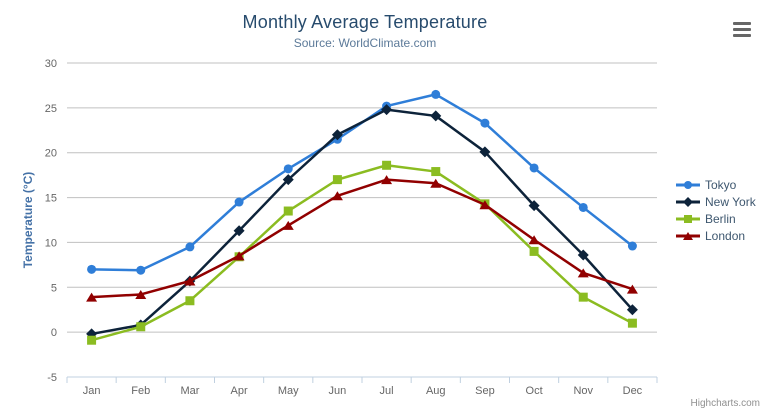 This screenshot has width=769, height=416. Describe the element at coordinates (189, 391) in the screenshot. I see `x-axis-tick-label: Mar` at that location.